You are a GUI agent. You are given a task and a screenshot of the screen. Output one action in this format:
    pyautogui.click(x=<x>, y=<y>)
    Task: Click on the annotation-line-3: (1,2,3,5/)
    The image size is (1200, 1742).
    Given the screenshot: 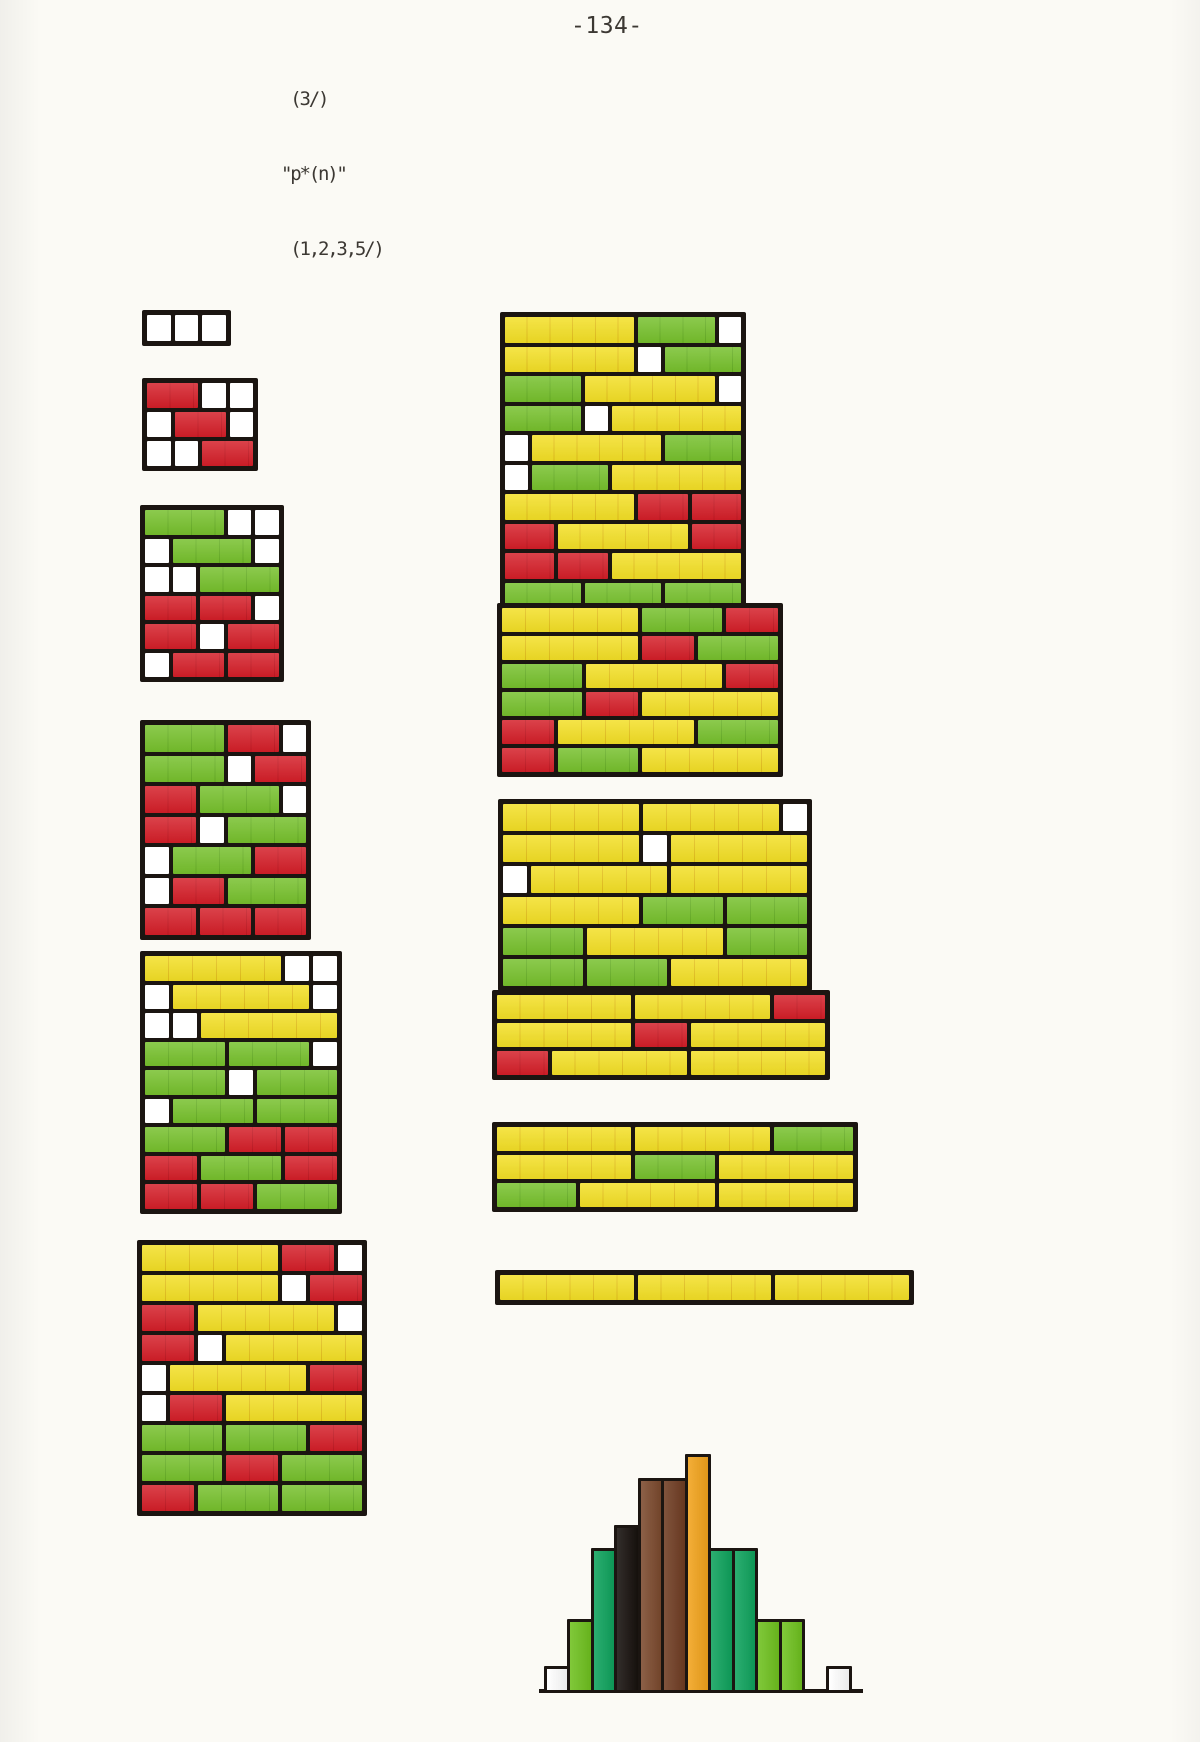 What is the action you would take?
    pyautogui.click(x=333, y=249)
    